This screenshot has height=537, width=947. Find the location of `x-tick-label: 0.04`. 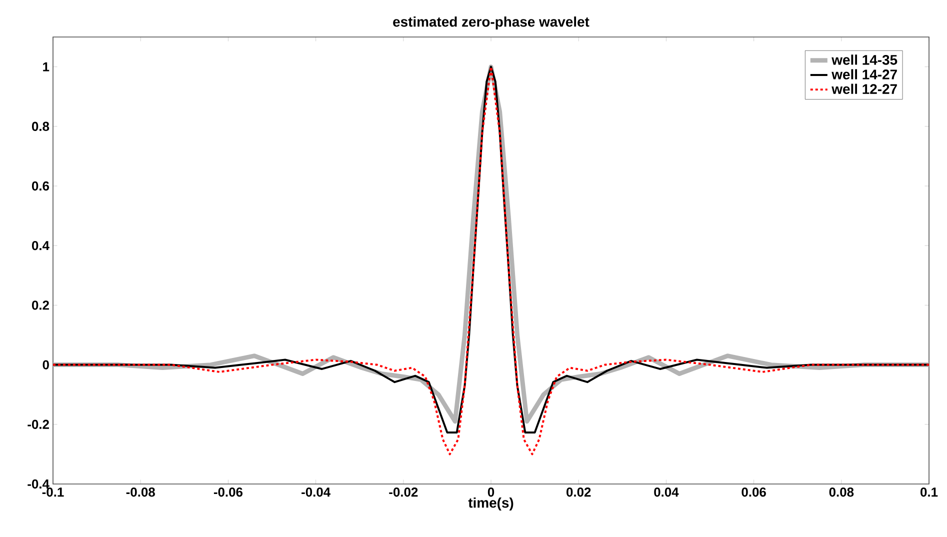

x-tick-label: 0.04 is located at coordinates (666, 492).